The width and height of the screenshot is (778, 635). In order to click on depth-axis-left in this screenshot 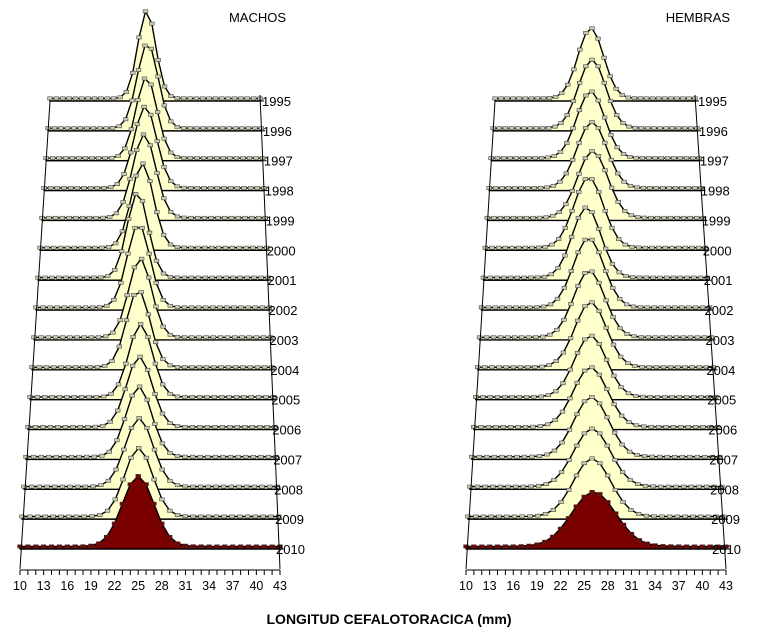, I will do `click(480, 335)`.